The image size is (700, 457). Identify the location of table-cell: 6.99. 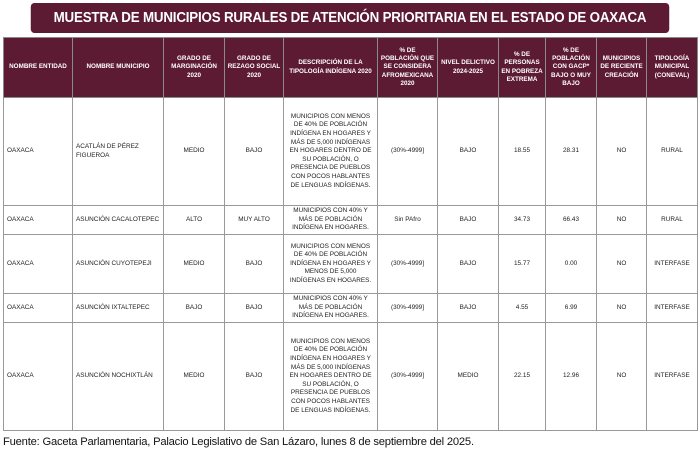
(571, 308).